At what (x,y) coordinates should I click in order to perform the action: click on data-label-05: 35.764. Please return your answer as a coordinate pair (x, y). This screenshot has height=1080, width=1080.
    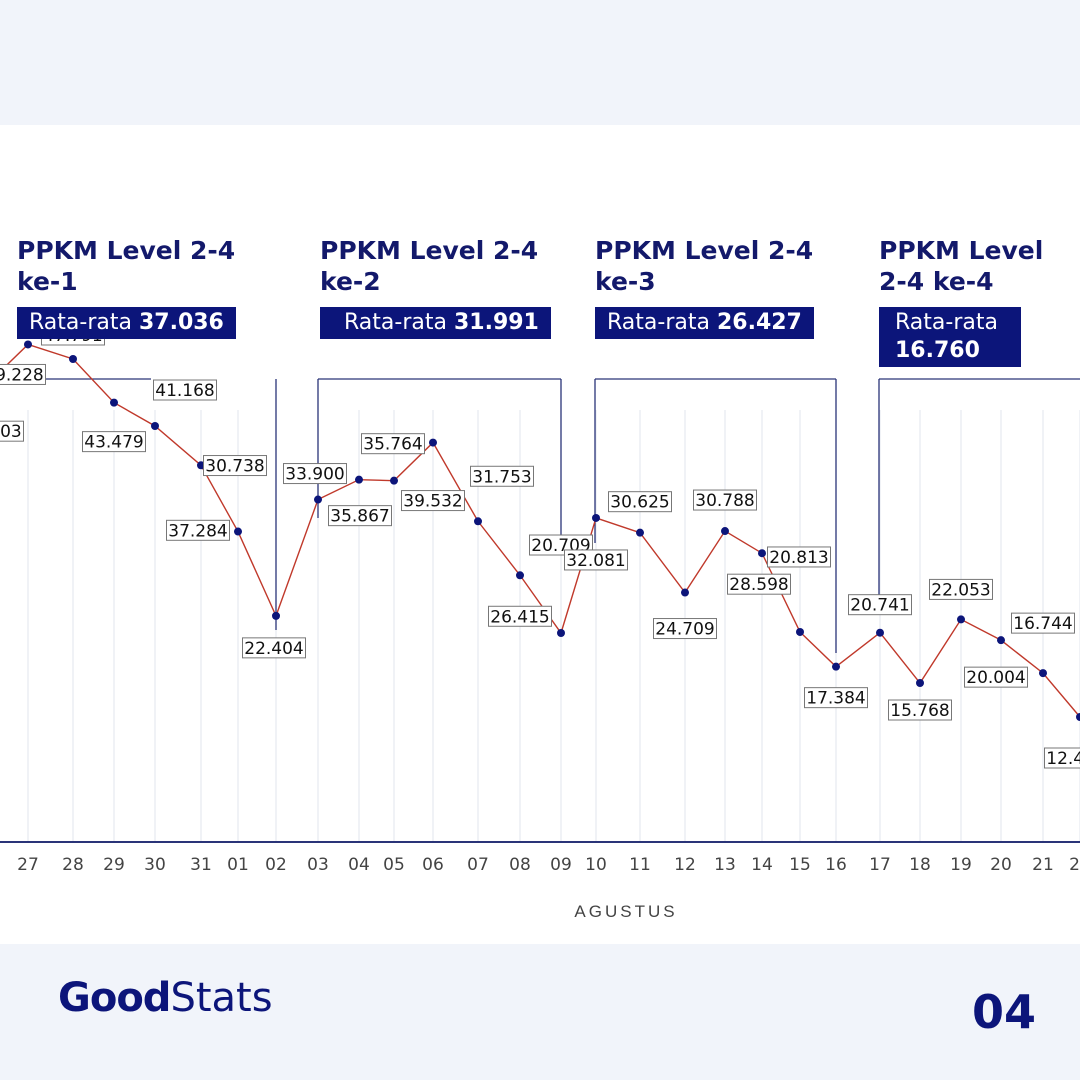
    Looking at the image, I should click on (392, 445).